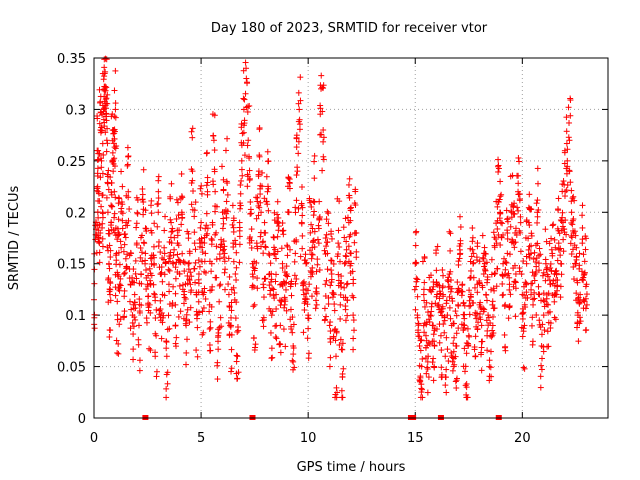 Image resolution: width=640 pixels, height=480 pixels. I want to click on y-tick-label: 0, so click(82, 419).